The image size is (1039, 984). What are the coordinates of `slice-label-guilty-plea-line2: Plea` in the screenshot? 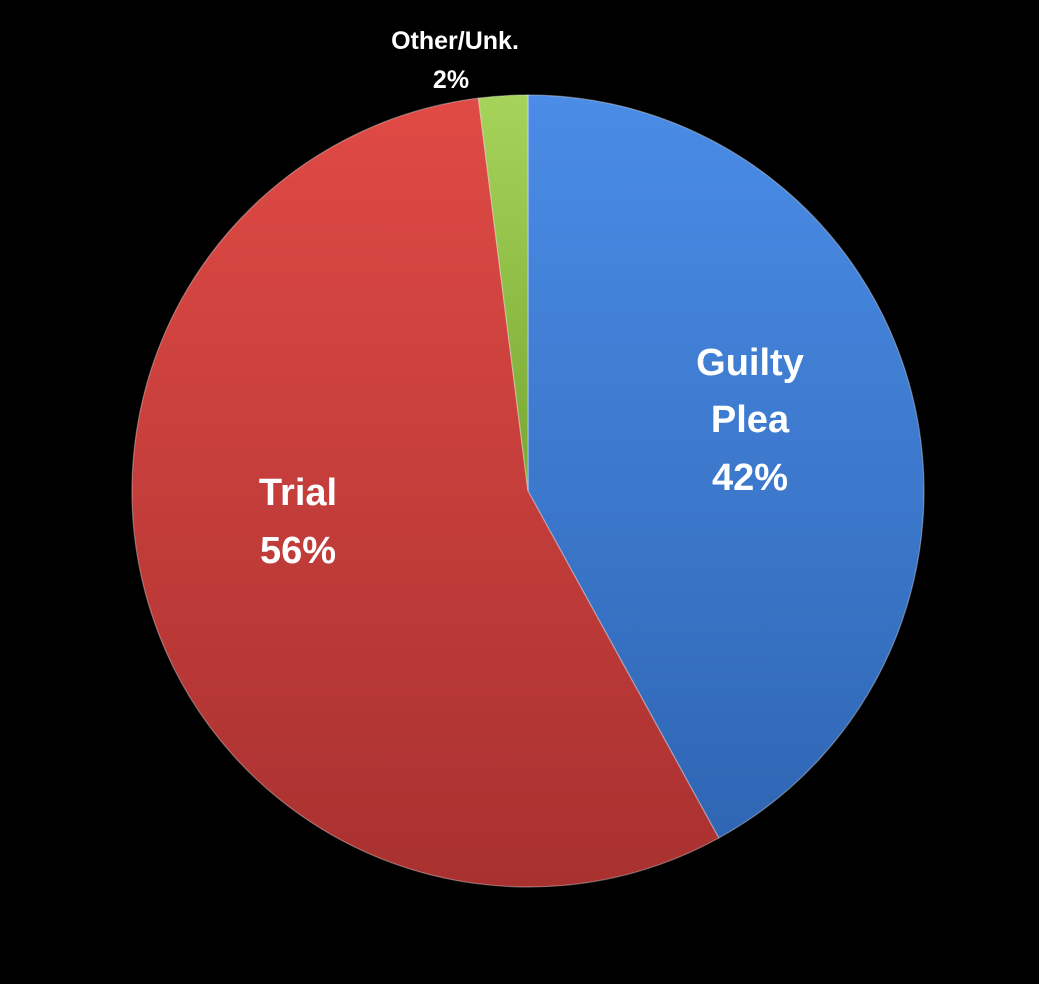 It's located at (750, 420).